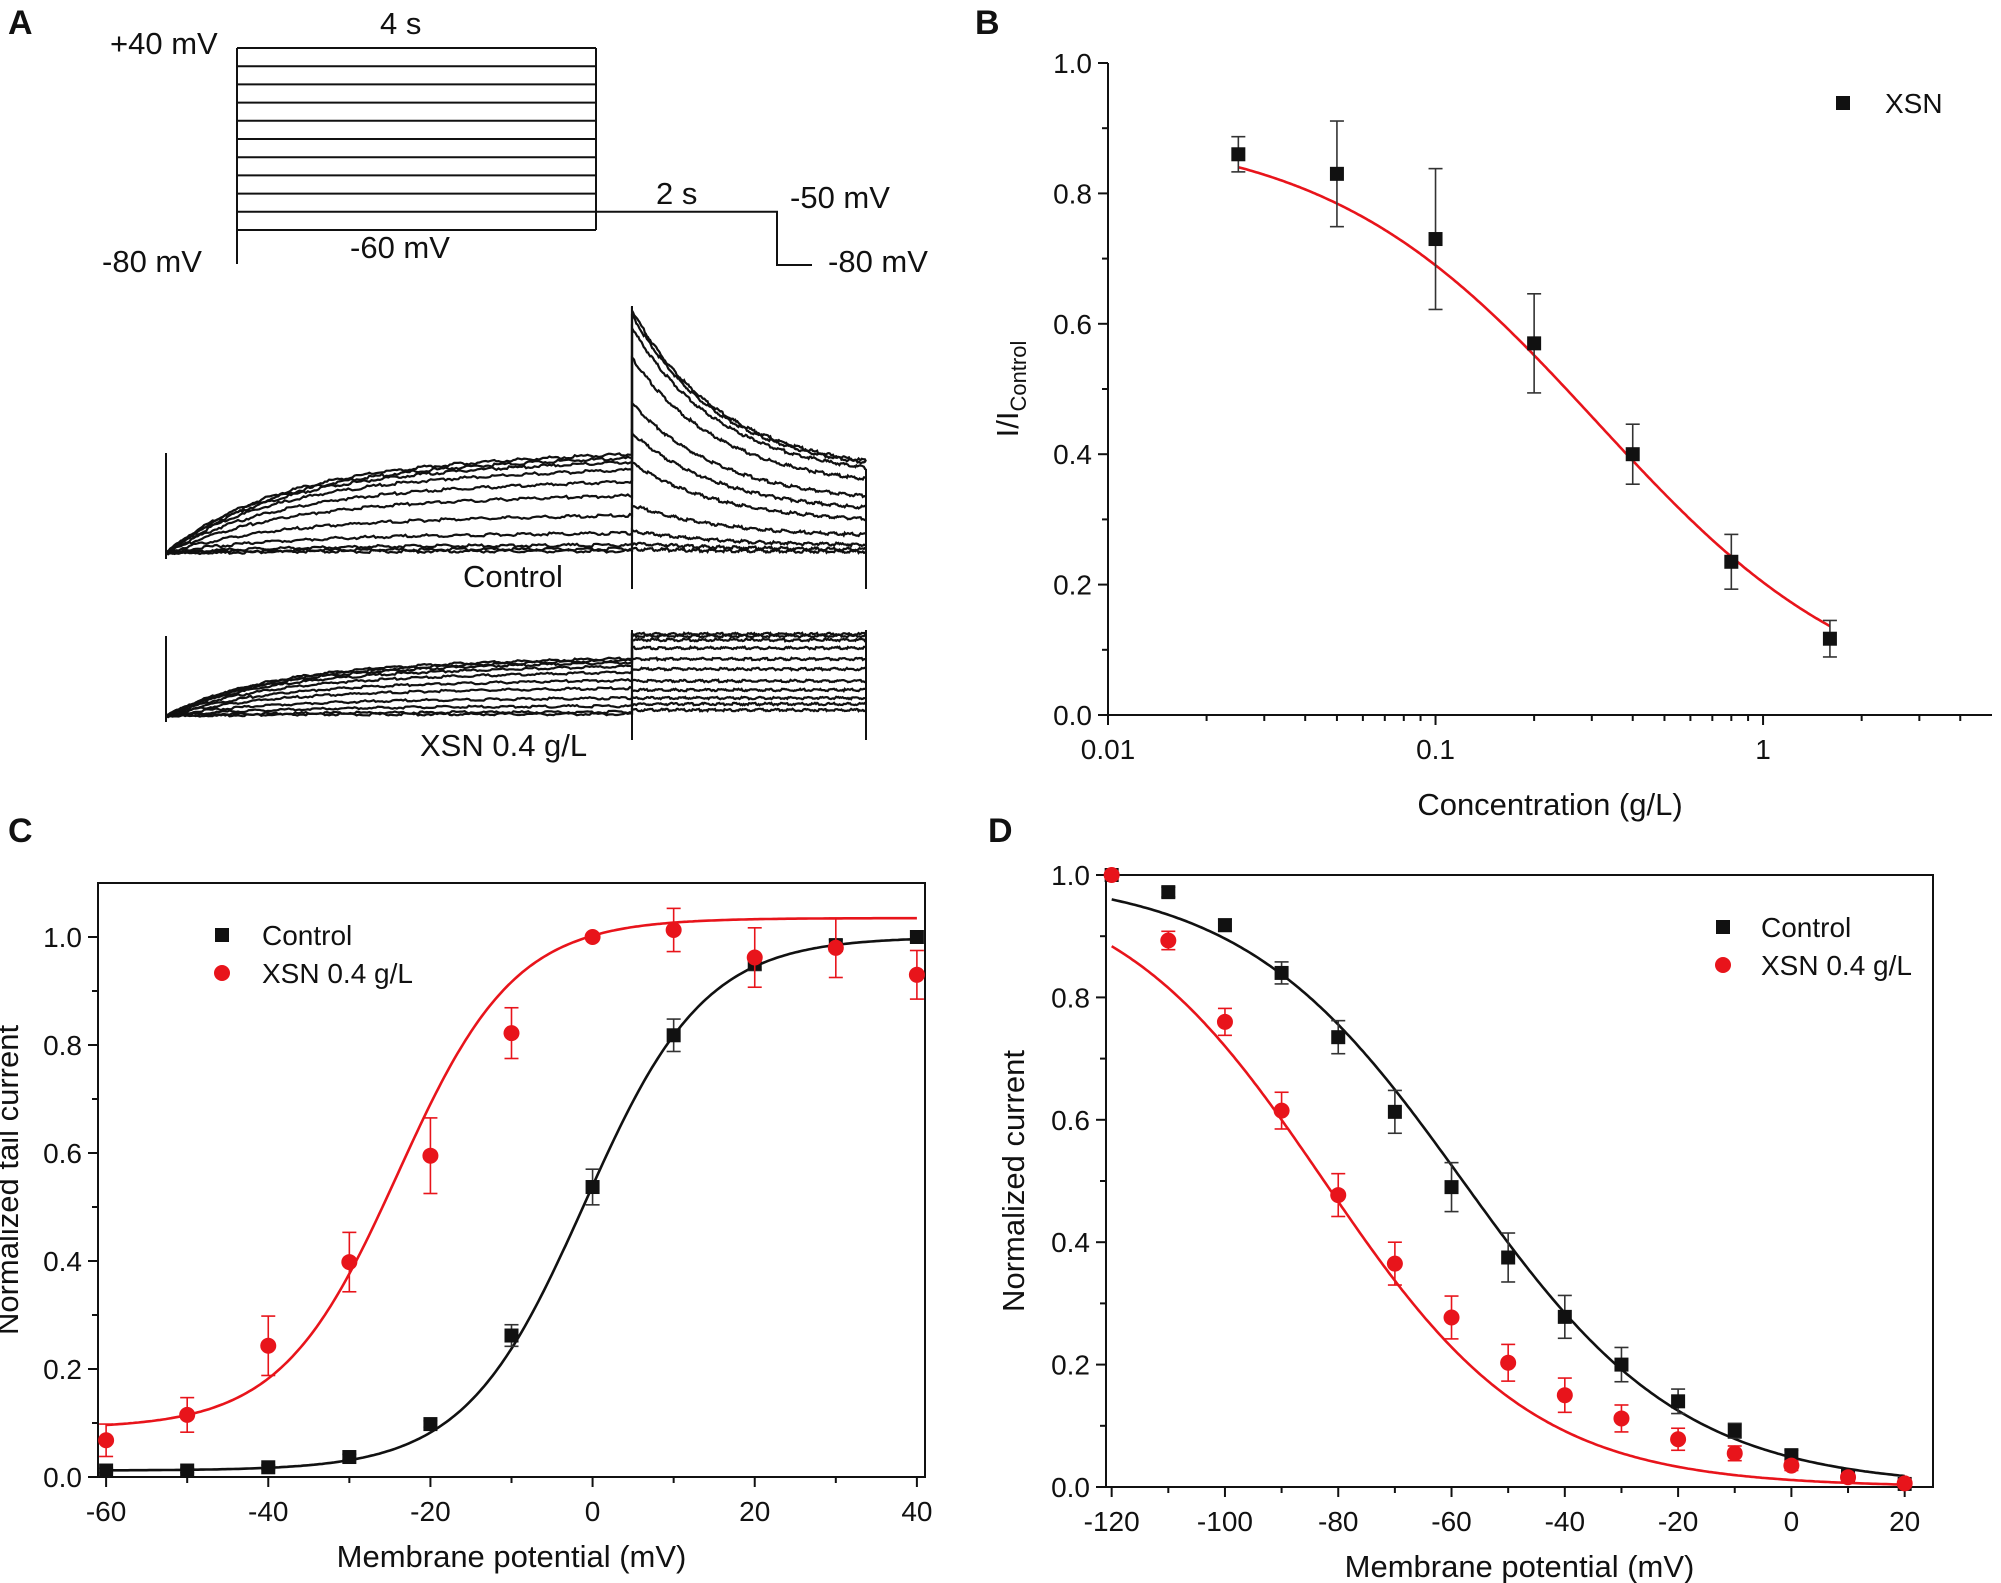  What do you see at coordinates (1018, 376) in the screenshot?
I see `y-axis-title-subscript: Control` at bounding box center [1018, 376].